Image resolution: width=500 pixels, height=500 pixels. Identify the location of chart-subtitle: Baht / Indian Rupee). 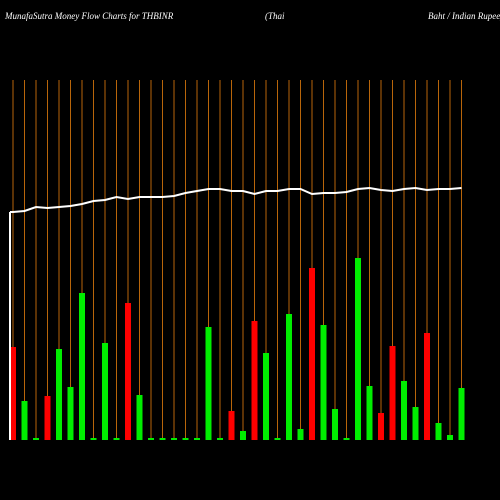
(464, 16).